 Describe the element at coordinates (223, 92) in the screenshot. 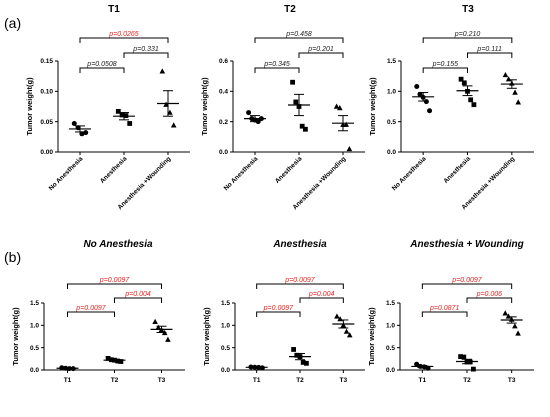

I see `y-tick-label: 0.4` at that location.